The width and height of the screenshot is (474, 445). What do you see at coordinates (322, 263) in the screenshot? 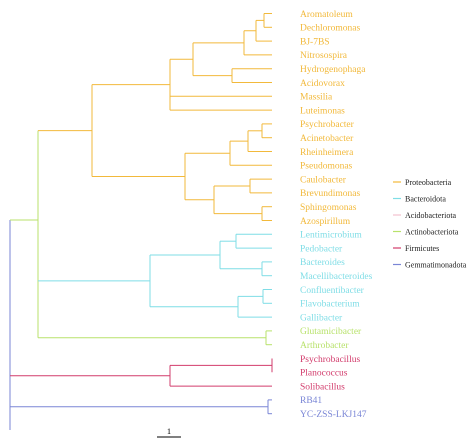
I see `leaf-label-18: Bacteroides` at bounding box center [322, 263].